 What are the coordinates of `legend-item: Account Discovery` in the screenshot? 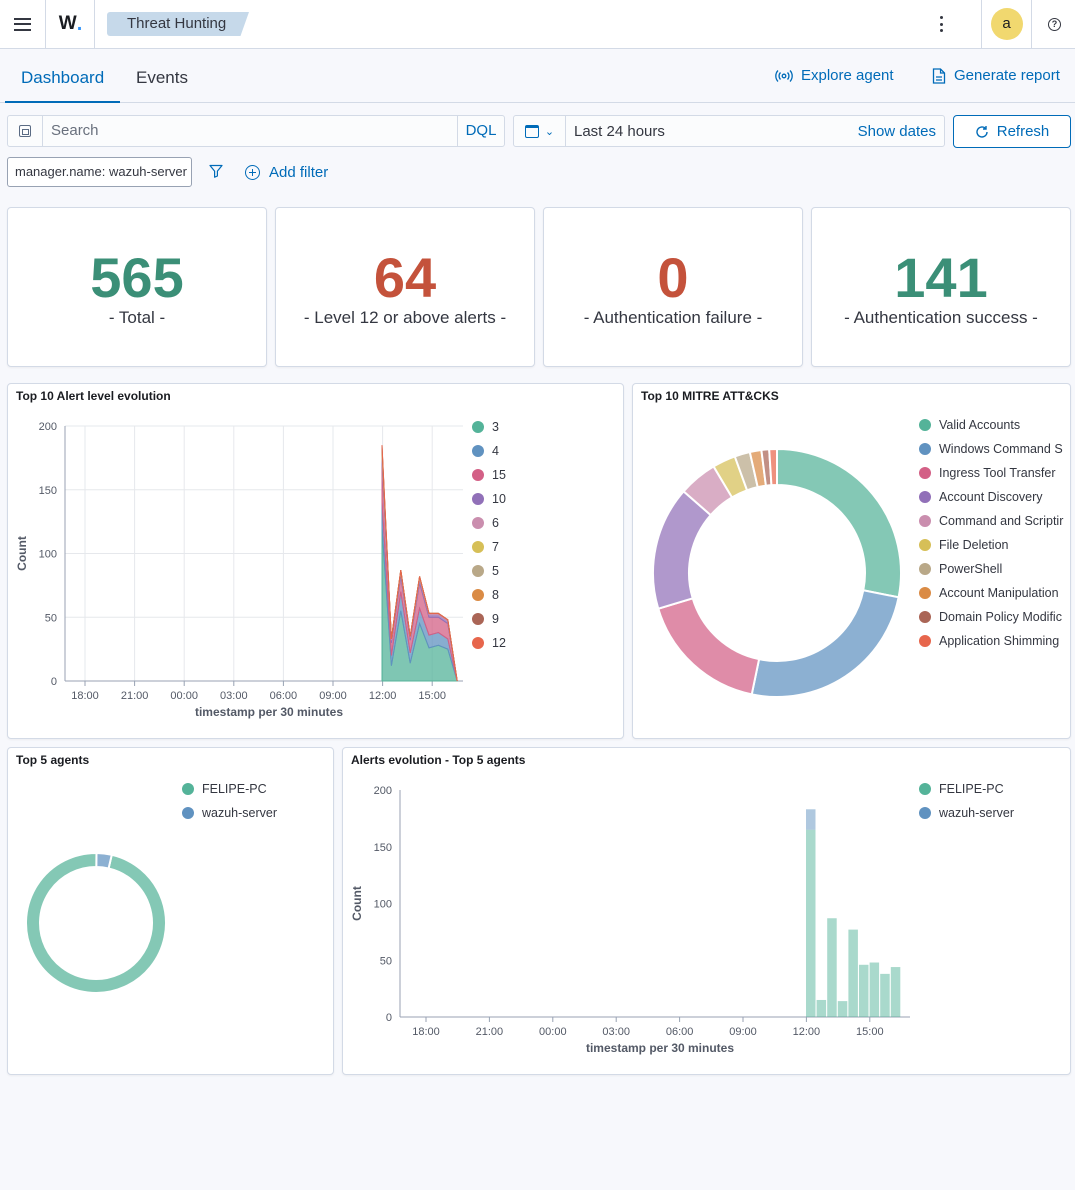 It's located at (993, 497).